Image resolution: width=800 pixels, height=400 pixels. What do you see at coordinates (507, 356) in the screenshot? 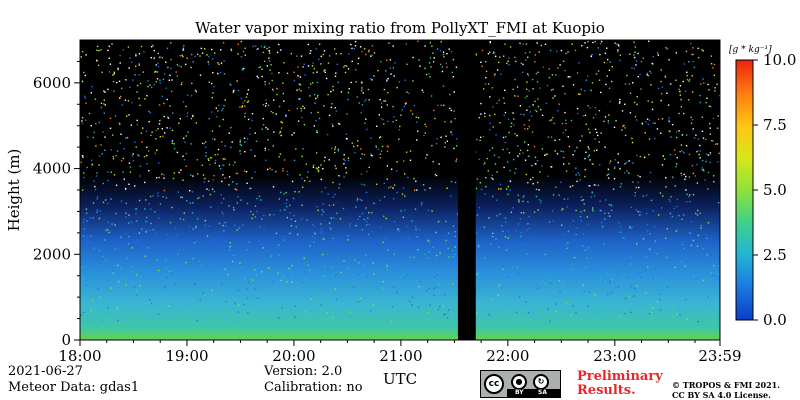
I see `x-tick-label: 22:00` at bounding box center [507, 356].